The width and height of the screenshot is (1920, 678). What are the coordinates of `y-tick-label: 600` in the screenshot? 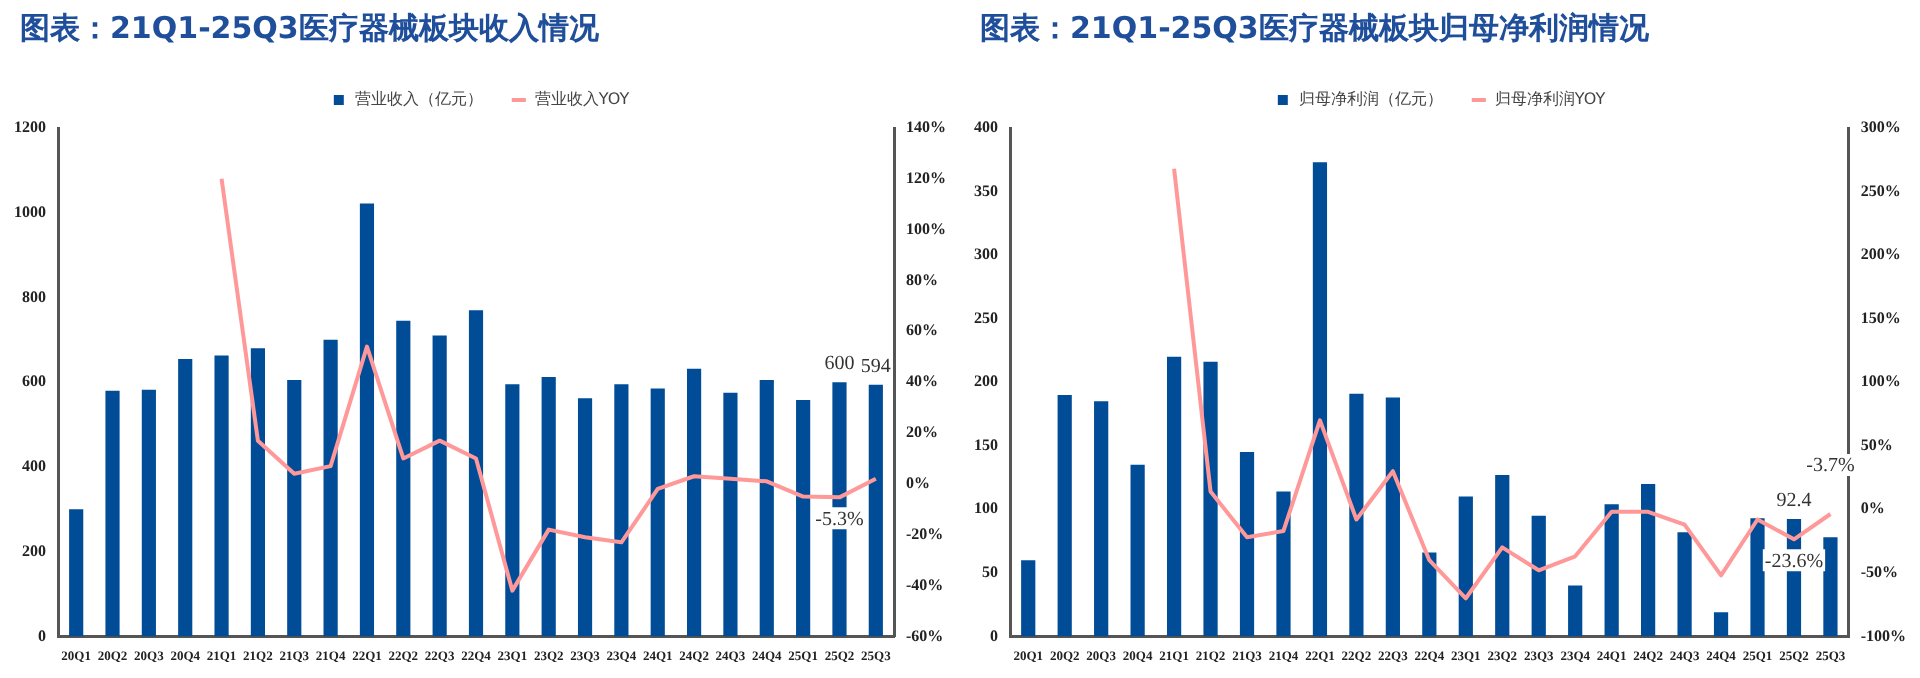 It's located at (34, 381).